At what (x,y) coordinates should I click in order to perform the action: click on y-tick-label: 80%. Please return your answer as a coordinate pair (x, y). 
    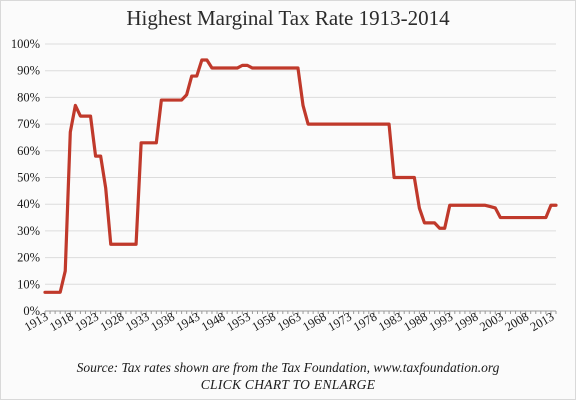
    Looking at the image, I should click on (28, 97).